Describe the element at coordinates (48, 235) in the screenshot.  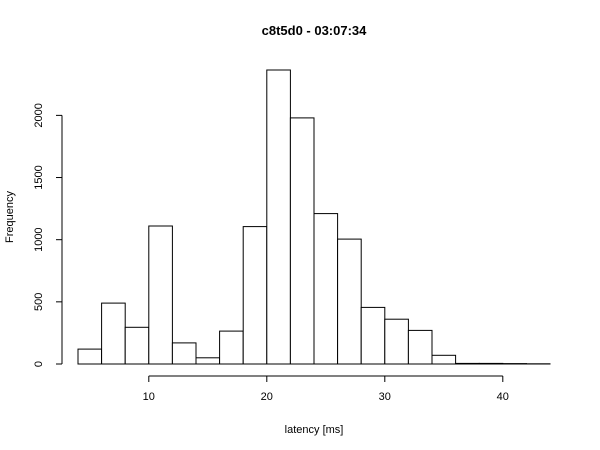
I see `y-axis: 0 500 1000 1500 2000` at that location.